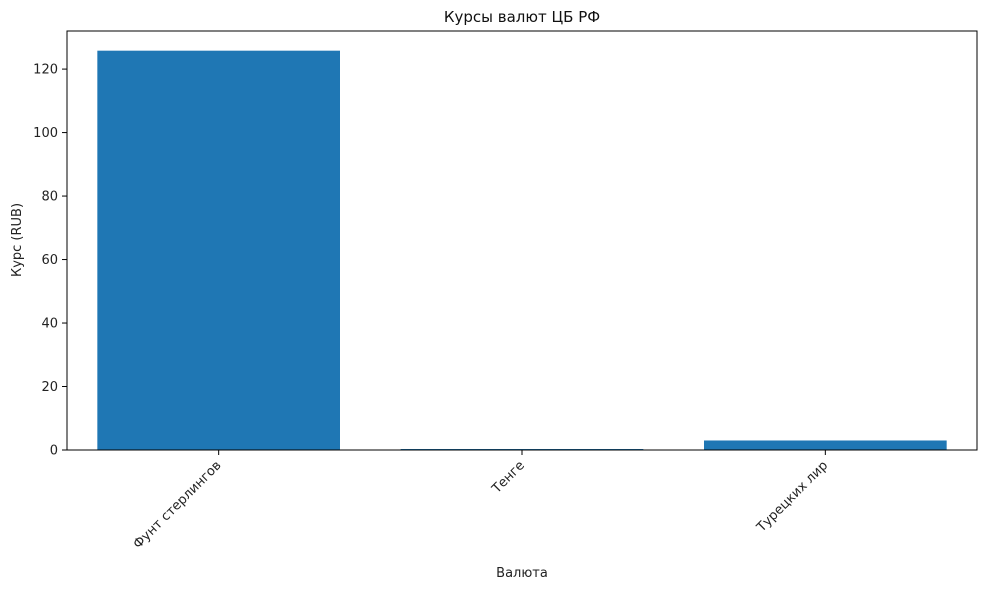 The height and width of the screenshot is (592, 994). Describe the element at coordinates (54, 451) in the screenshot. I see `y-tick-label: 0` at that location.